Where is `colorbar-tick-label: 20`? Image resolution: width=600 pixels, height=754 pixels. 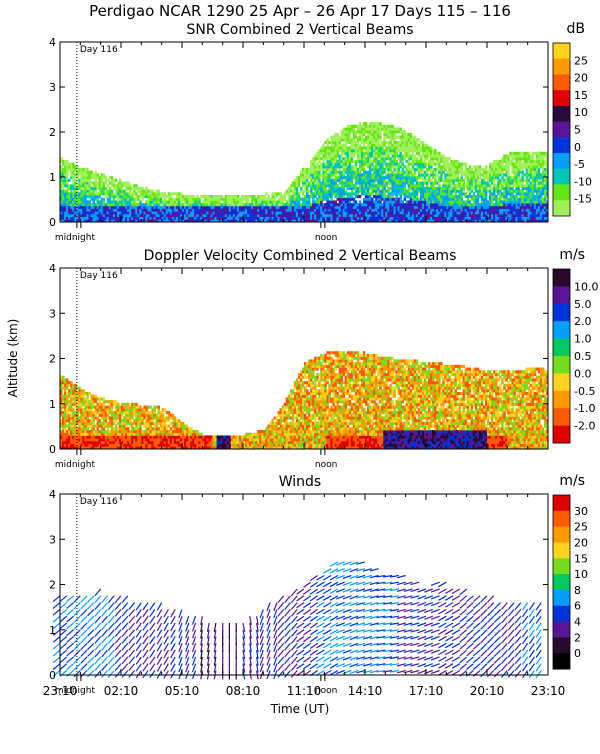 colorbar-tick-label: 20 is located at coordinates (581, 78).